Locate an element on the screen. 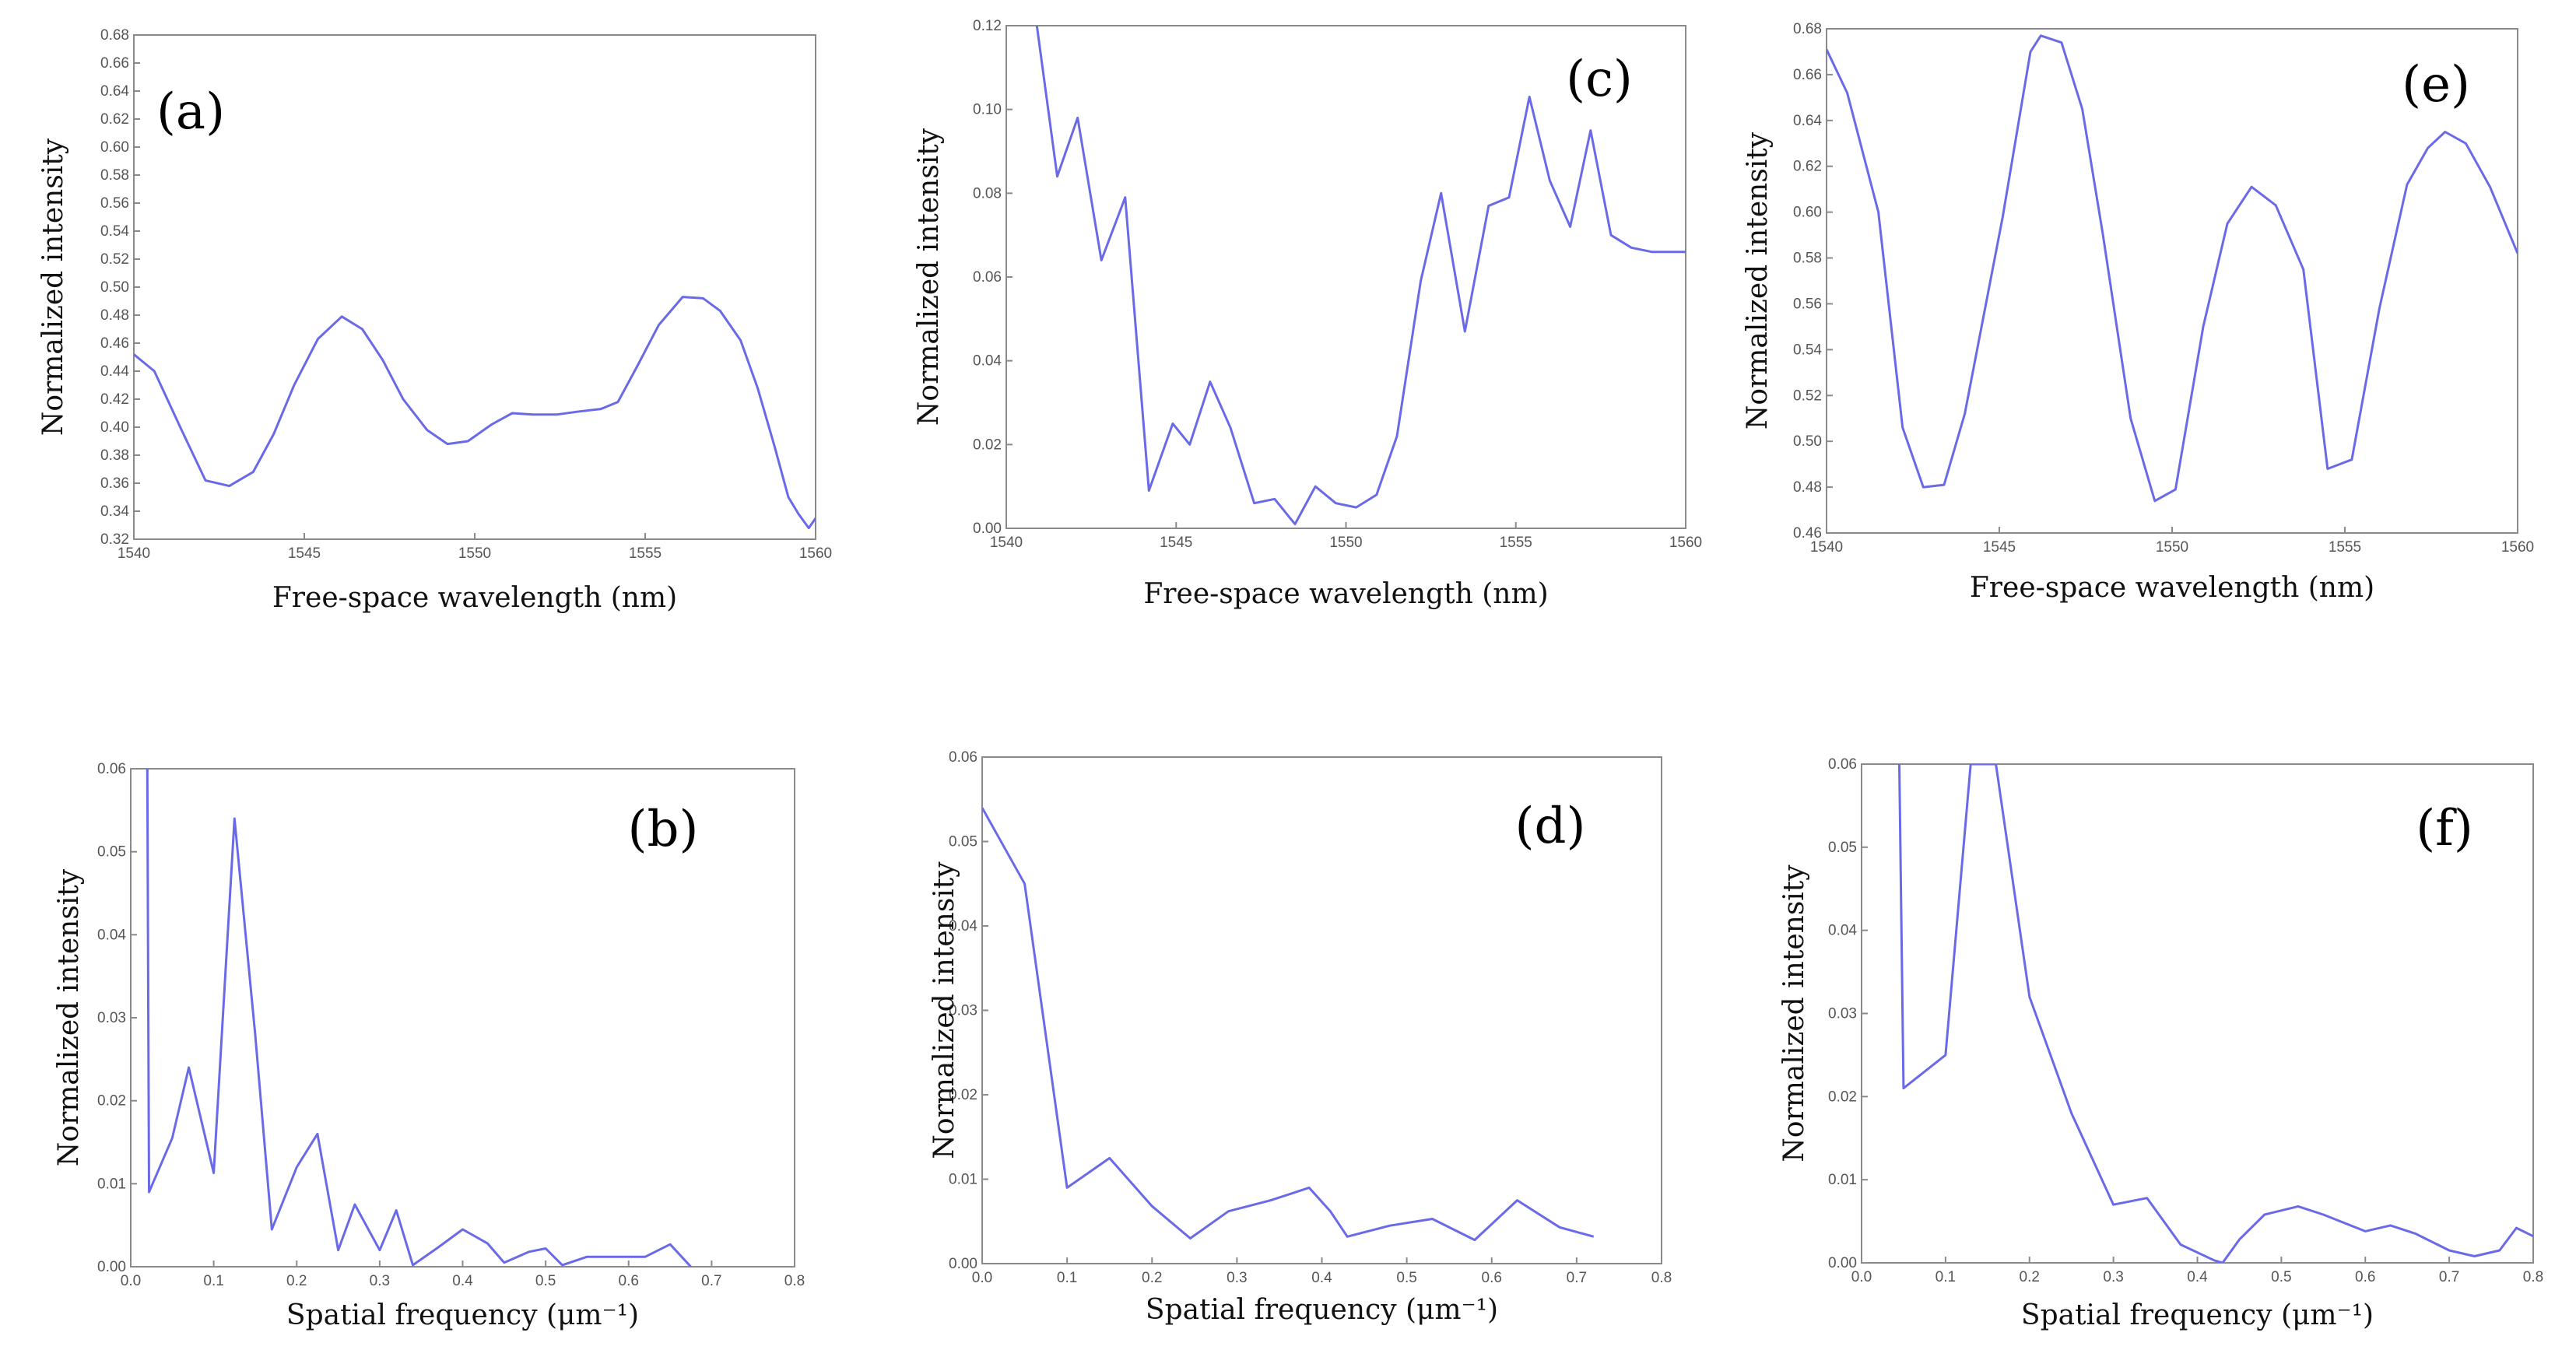 Image resolution: width=2576 pixels, height=1364 pixels. x-tick-label: 0.1 is located at coordinates (213, 1281).